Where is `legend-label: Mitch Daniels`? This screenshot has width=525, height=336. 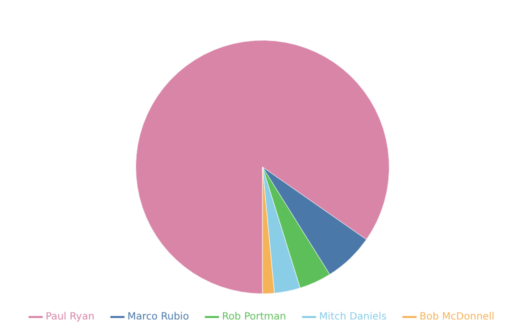 legend-label: Mitch Daniels is located at coordinates (353, 317).